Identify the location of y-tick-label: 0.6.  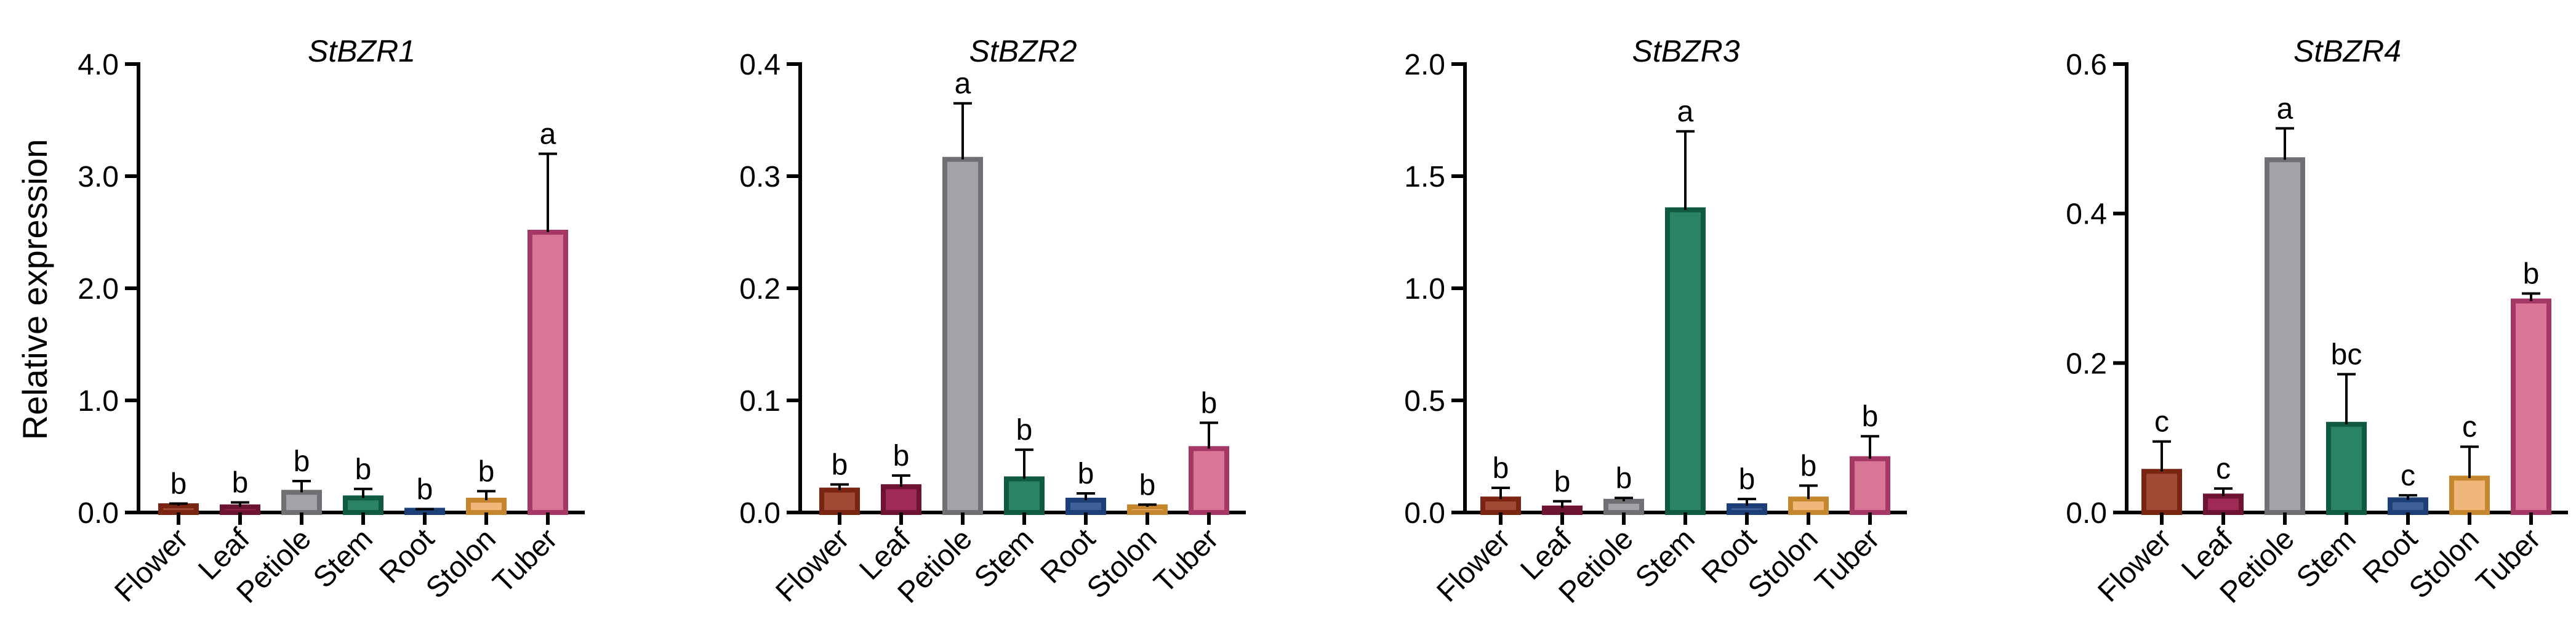
(2086, 65).